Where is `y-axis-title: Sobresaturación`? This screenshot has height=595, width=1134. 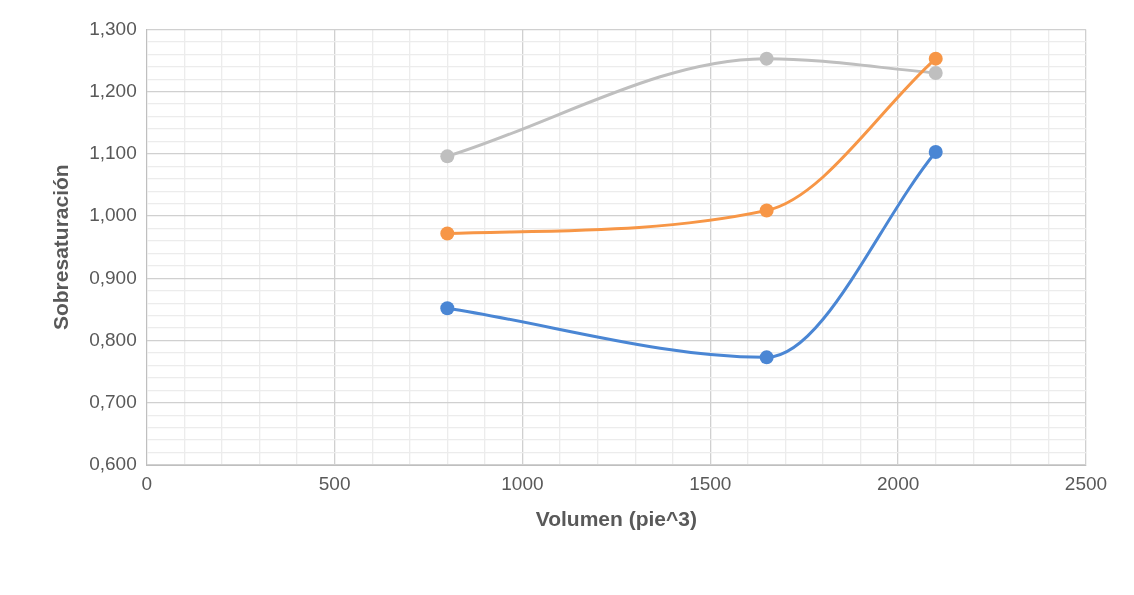 y-axis-title: Sobresaturación is located at coordinates (61, 247).